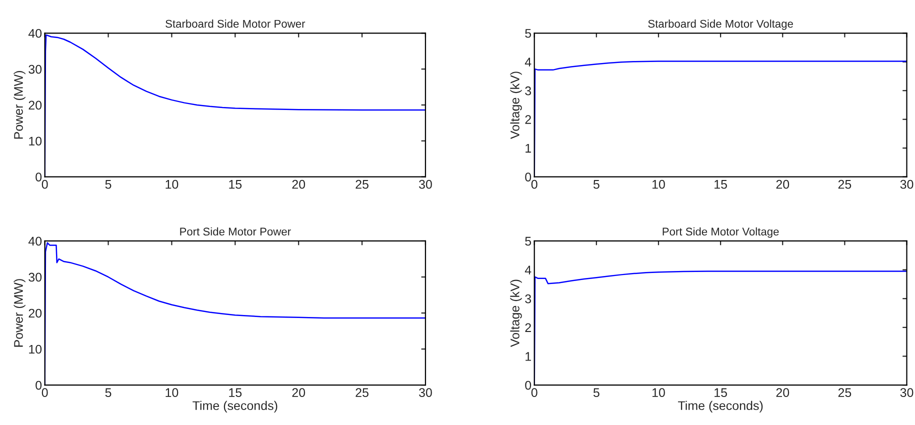 The height and width of the screenshot is (425, 915). What do you see at coordinates (720, 25) in the screenshot?
I see `chart-title: Starboard Side Motor Voltage` at bounding box center [720, 25].